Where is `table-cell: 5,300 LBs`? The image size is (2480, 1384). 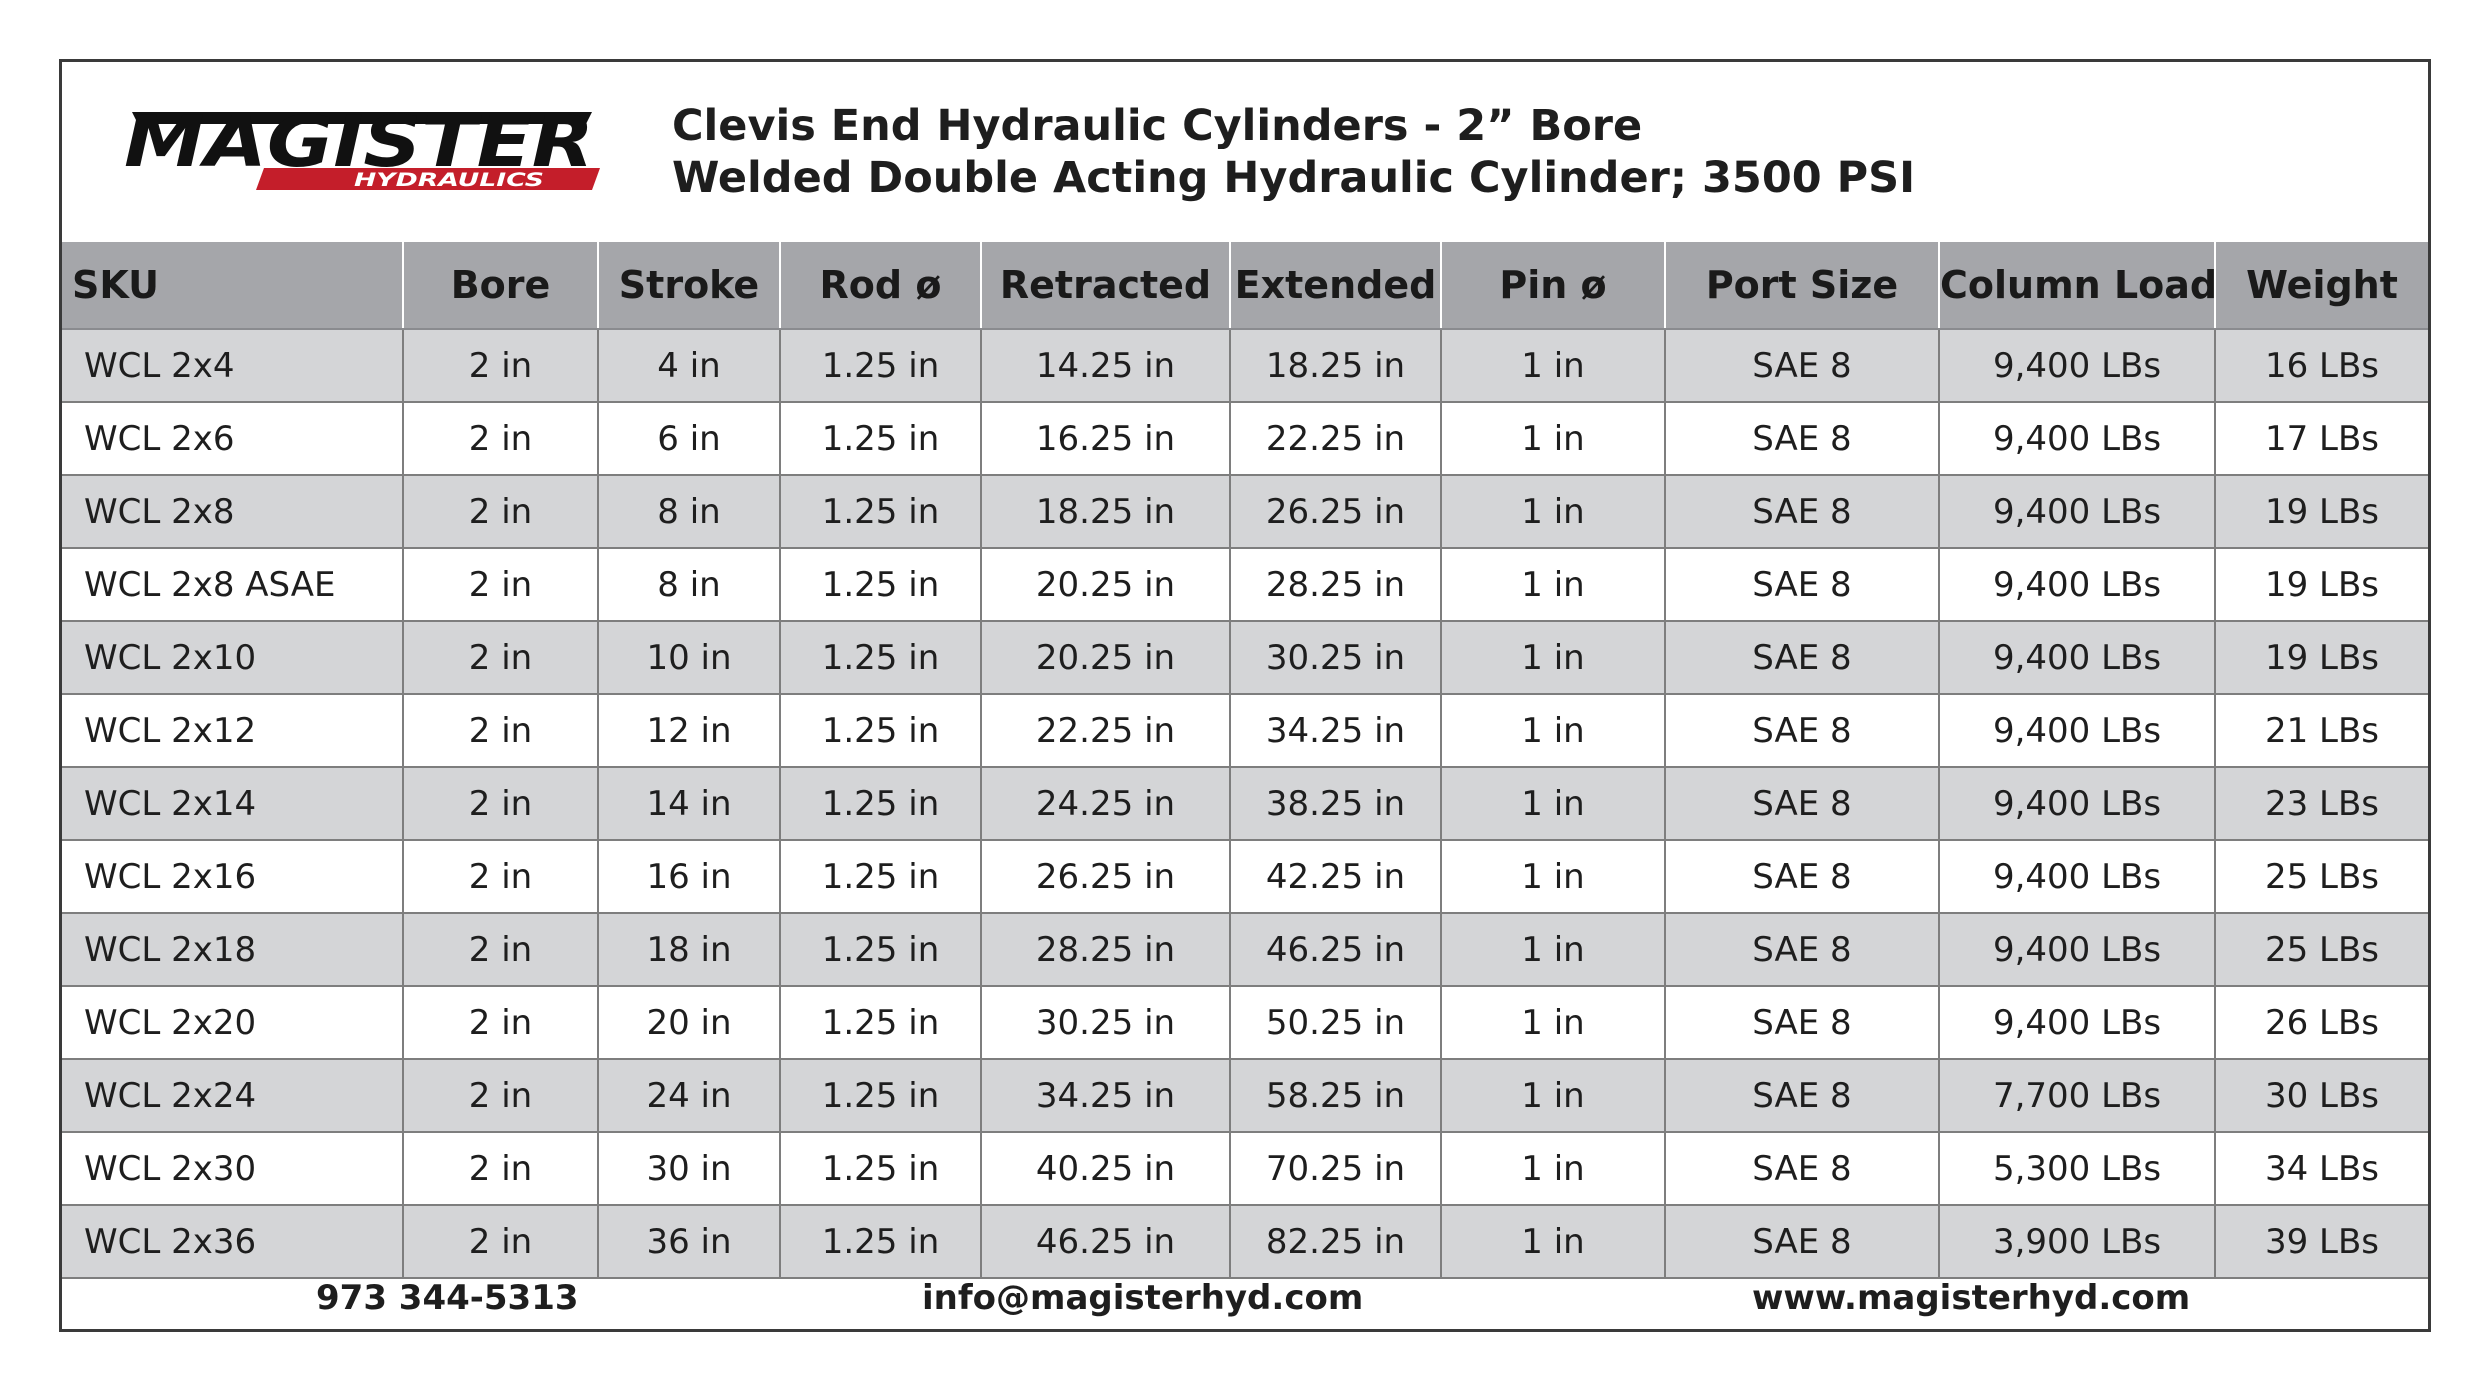
table-cell: 5,300 LBs is located at coordinates (2076, 1169).